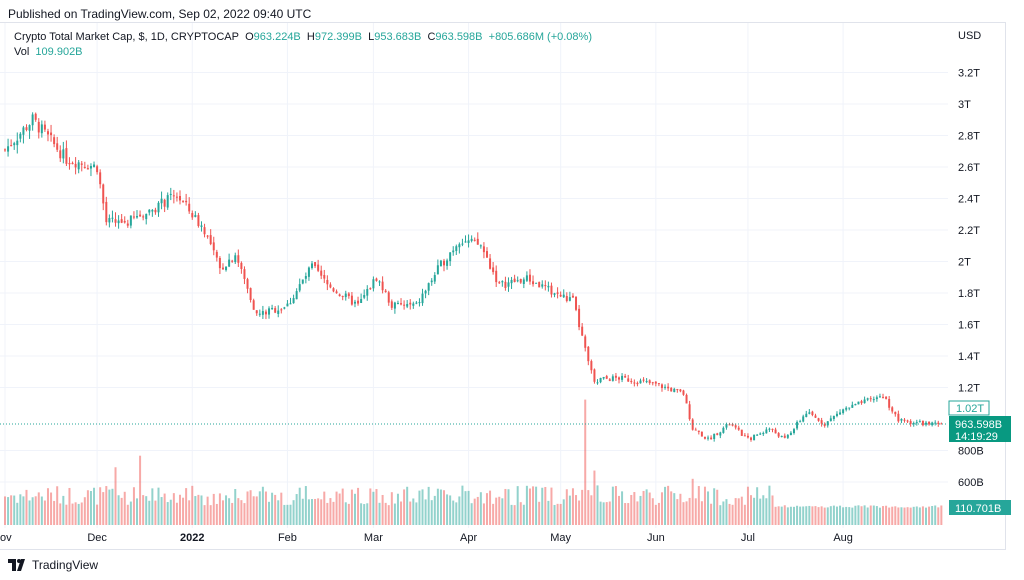 Image resolution: width=1024 pixels, height=580 pixels. What do you see at coordinates (969, 294) in the screenshot?
I see `y-tick-label: 1.8T` at bounding box center [969, 294].